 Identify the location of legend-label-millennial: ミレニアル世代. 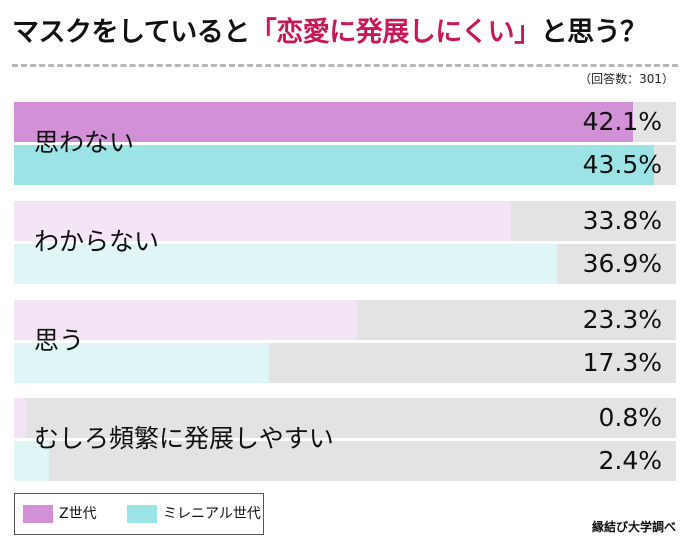
(212, 514).